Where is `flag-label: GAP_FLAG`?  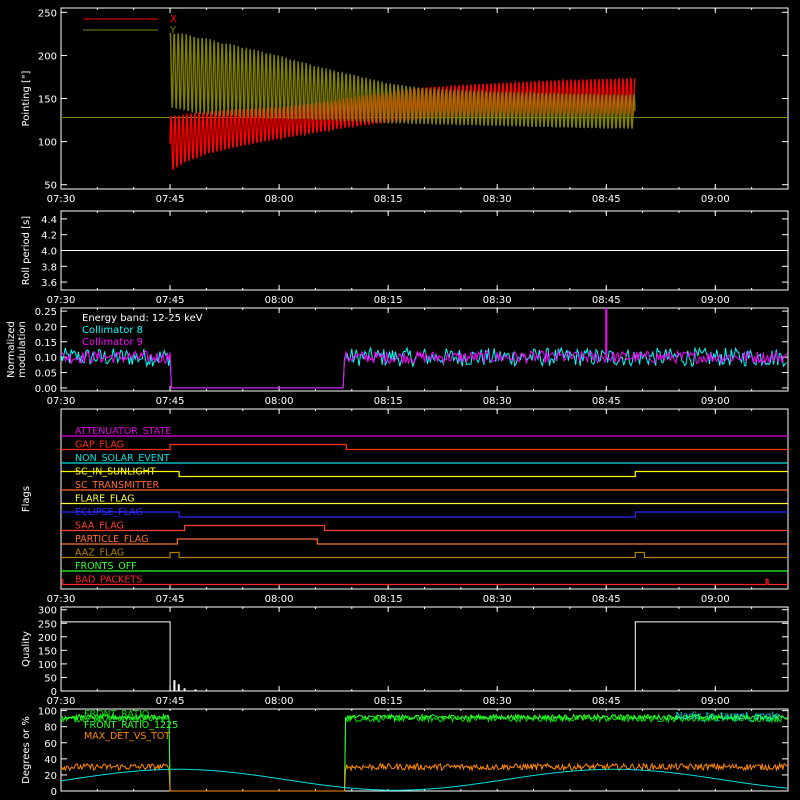
flag-label: GAP_FLAG is located at coordinates (99, 445).